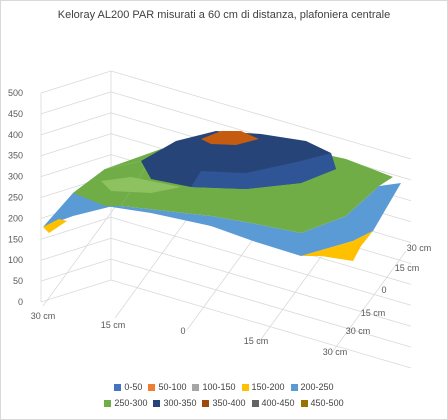 The image size is (448, 420). I want to click on surface-band-150-200-left, so click(55, 226).